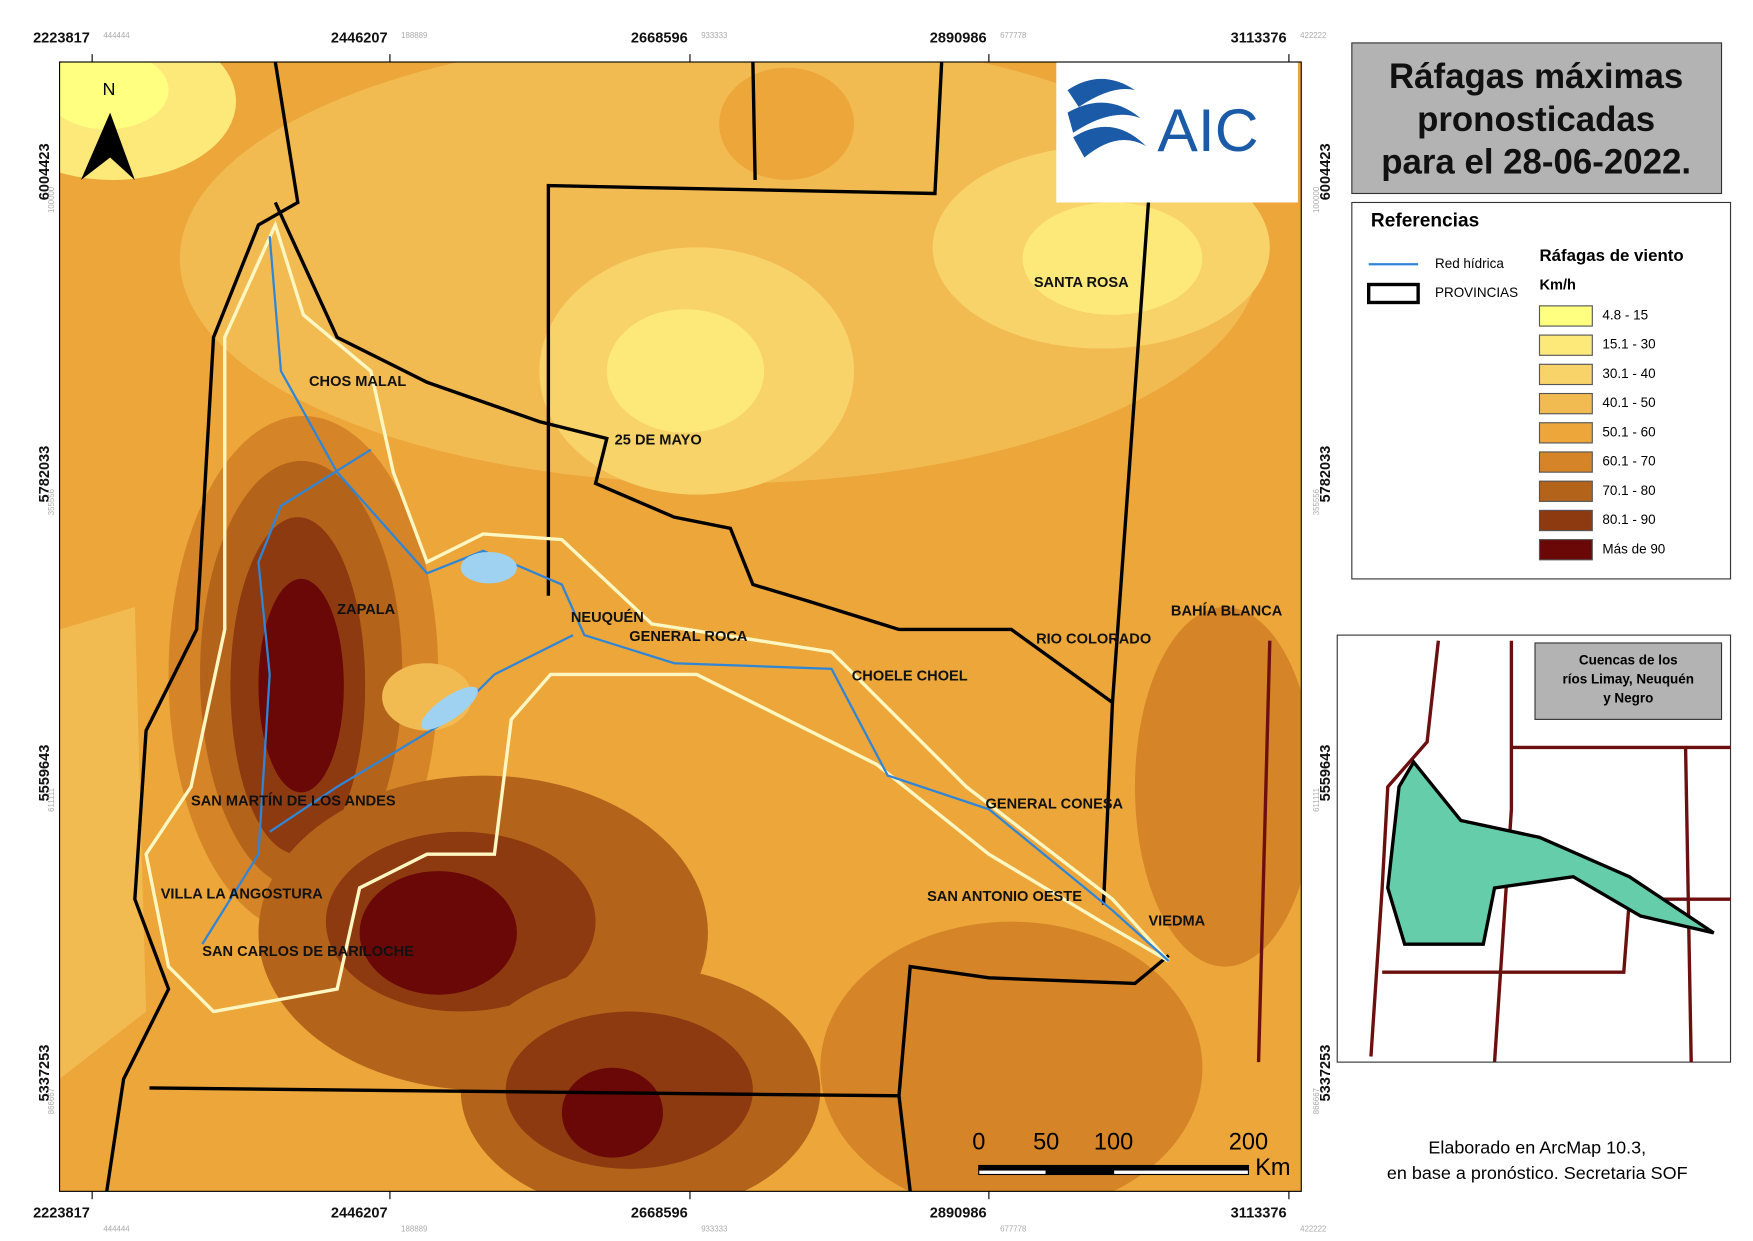 The height and width of the screenshot is (1241, 1753). Describe the element at coordinates (1628, 660) in the screenshot. I see `inset-title: Cuencas de los` at that location.